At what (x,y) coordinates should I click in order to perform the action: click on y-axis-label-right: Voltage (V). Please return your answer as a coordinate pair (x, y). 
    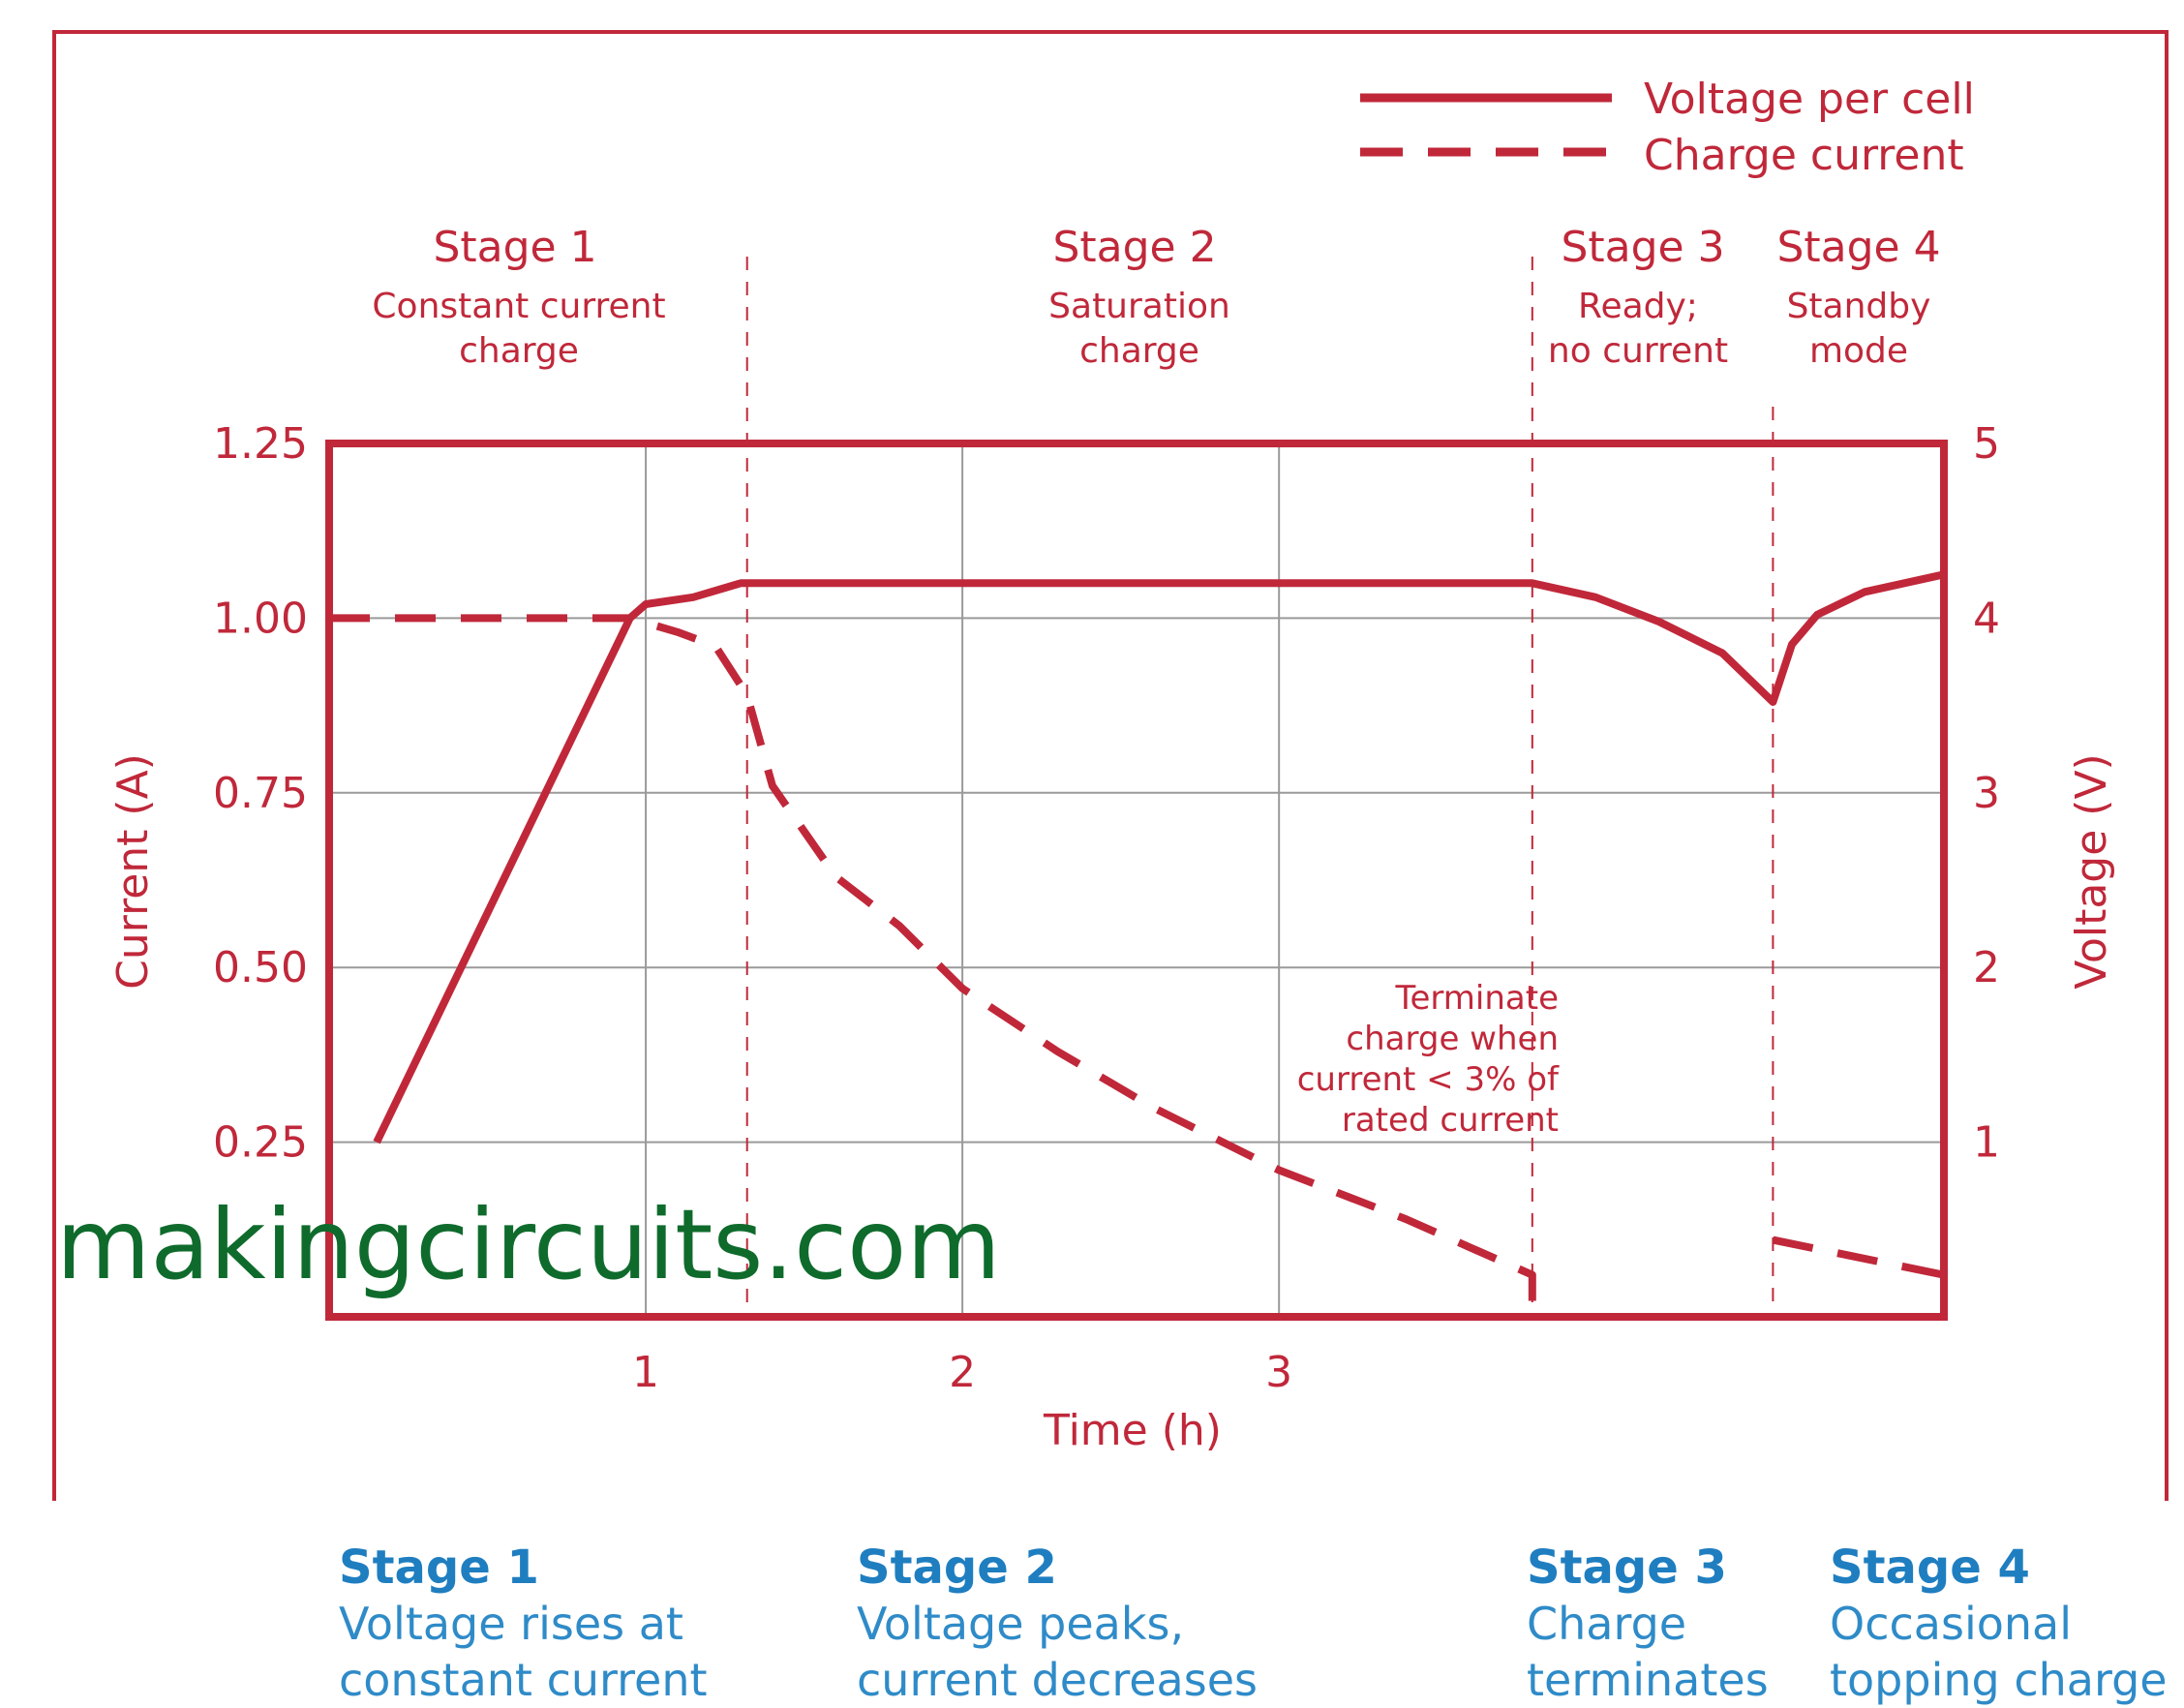
    Looking at the image, I should click on (2092, 871).